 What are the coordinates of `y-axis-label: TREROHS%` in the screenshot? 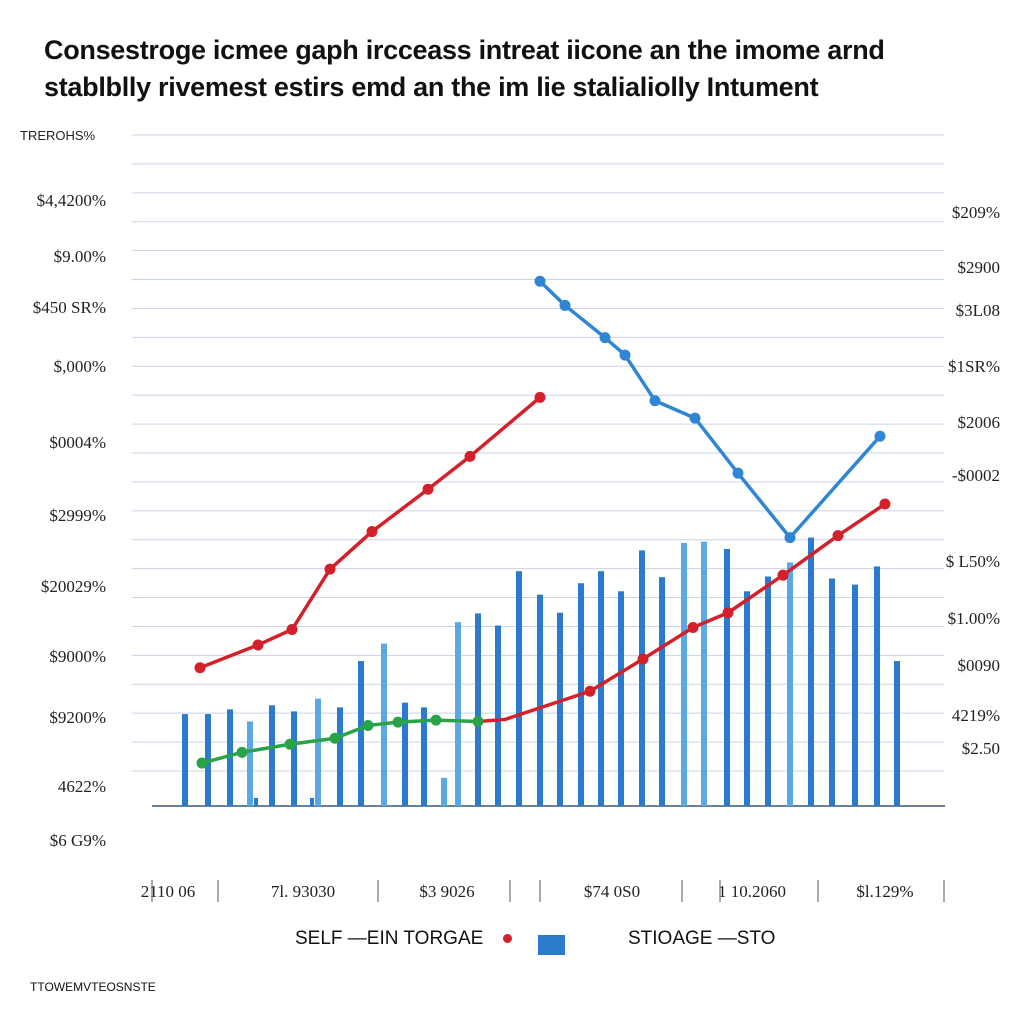 It's located at (58, 135).